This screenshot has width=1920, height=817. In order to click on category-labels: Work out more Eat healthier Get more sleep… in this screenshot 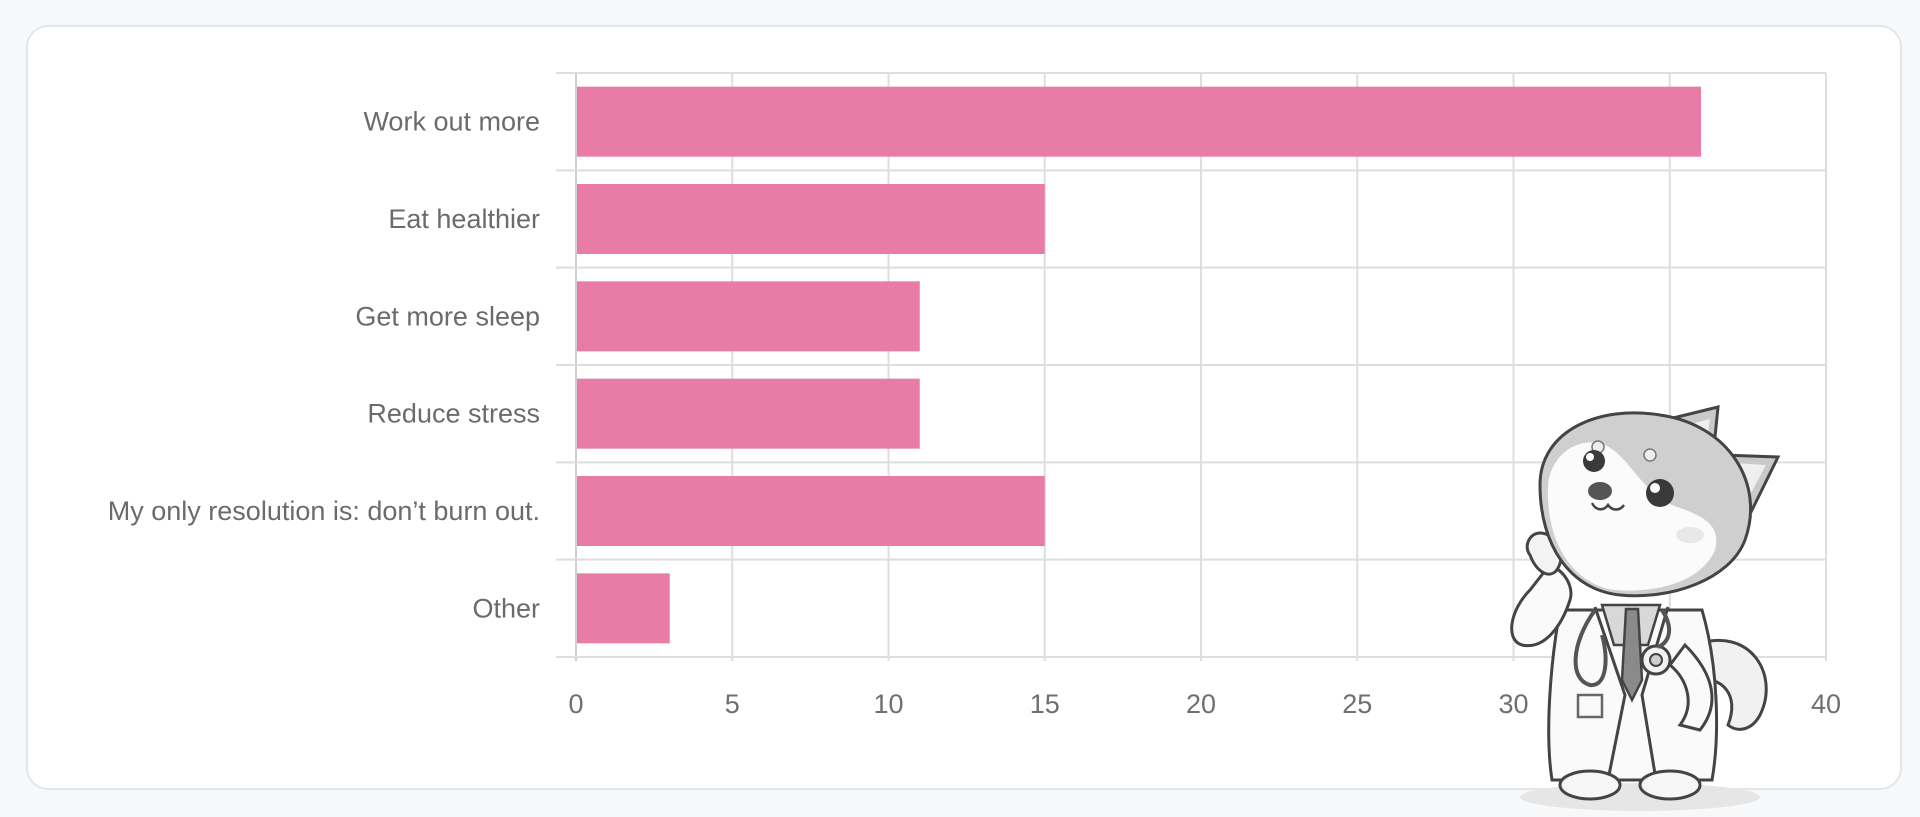, I will do `click(324, 365)`.